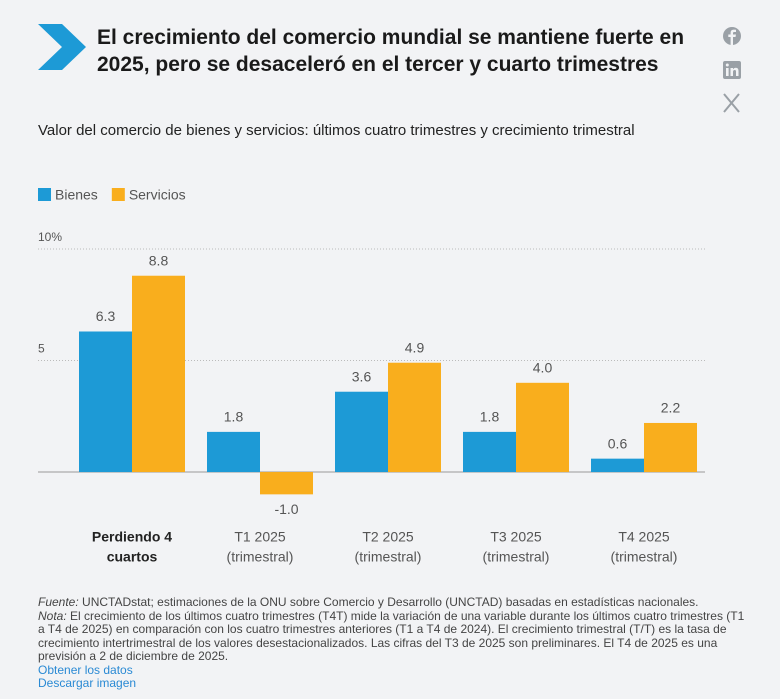 The height and width of the screenshot is (699, 780). I want to click on share-icons, so click(733, 73).